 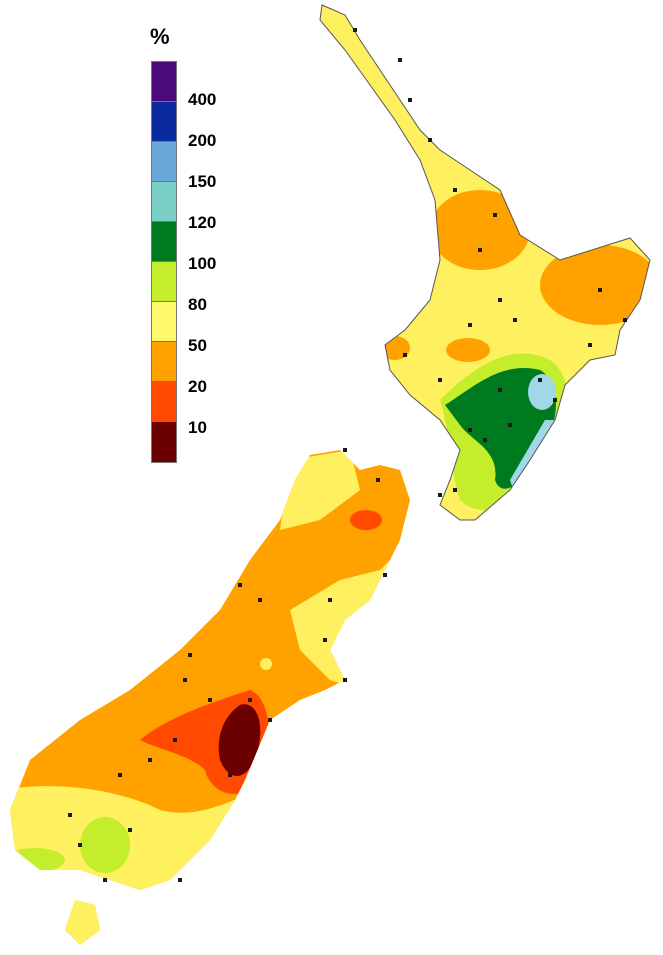 I want to click on legend-color-bar, so click(x=164, y=262).